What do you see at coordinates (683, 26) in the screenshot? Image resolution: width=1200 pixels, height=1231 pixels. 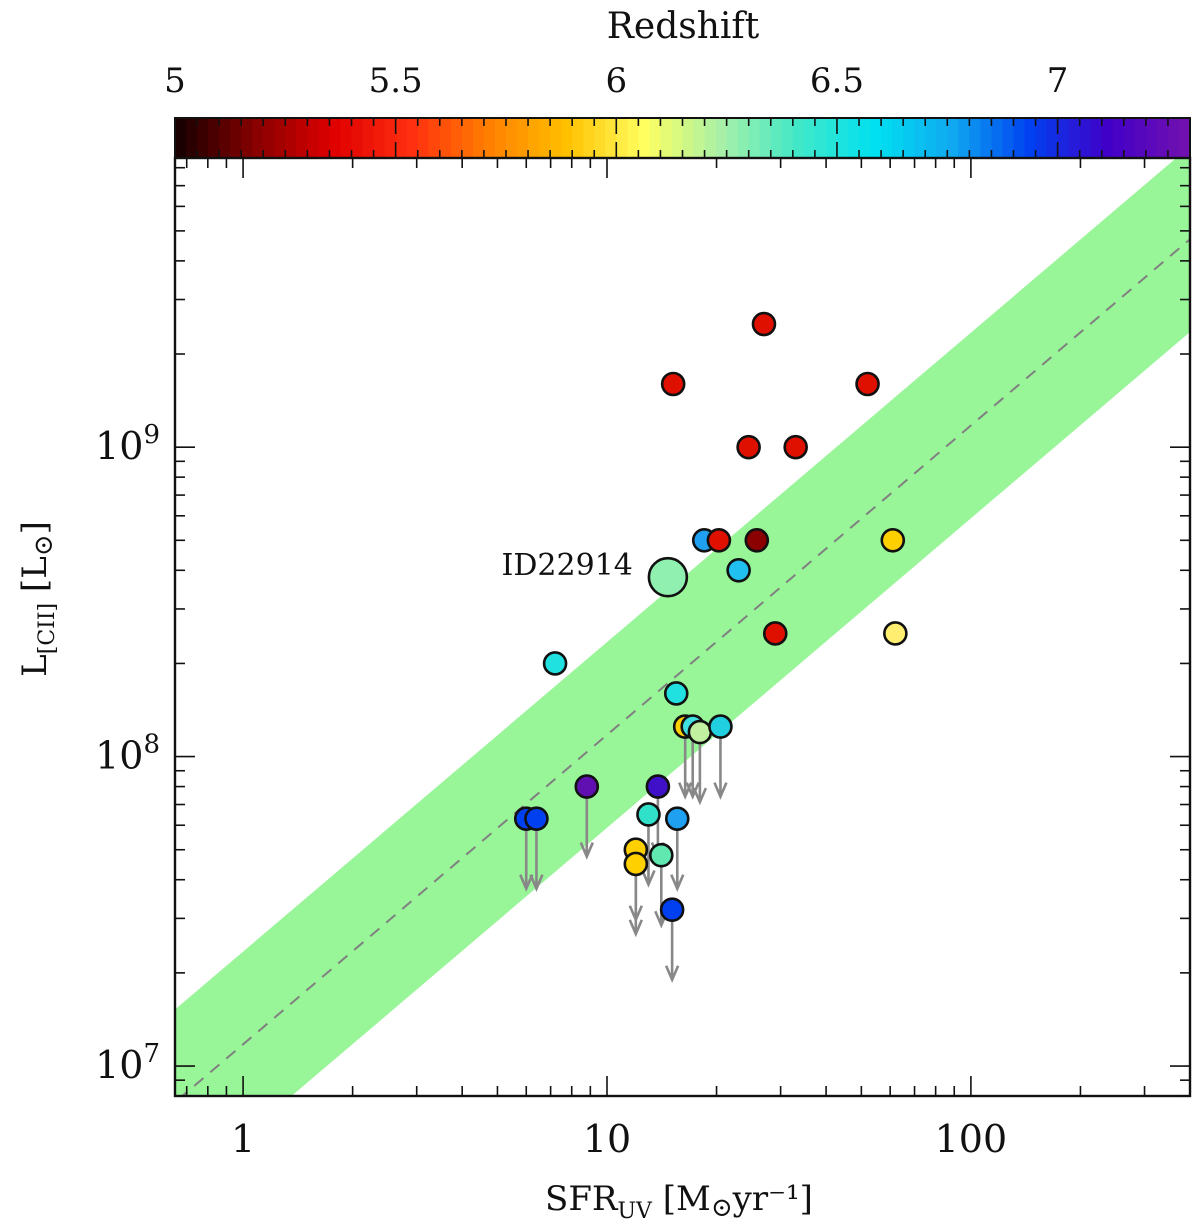 I see `colorbar-title: Redshift` at bounding box center [683, 26].